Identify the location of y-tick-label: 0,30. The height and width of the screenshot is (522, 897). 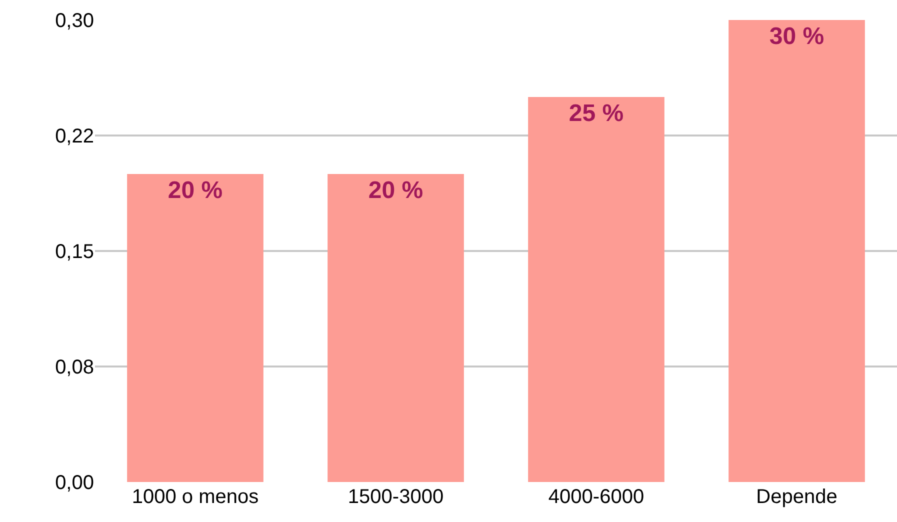
(74, 21).